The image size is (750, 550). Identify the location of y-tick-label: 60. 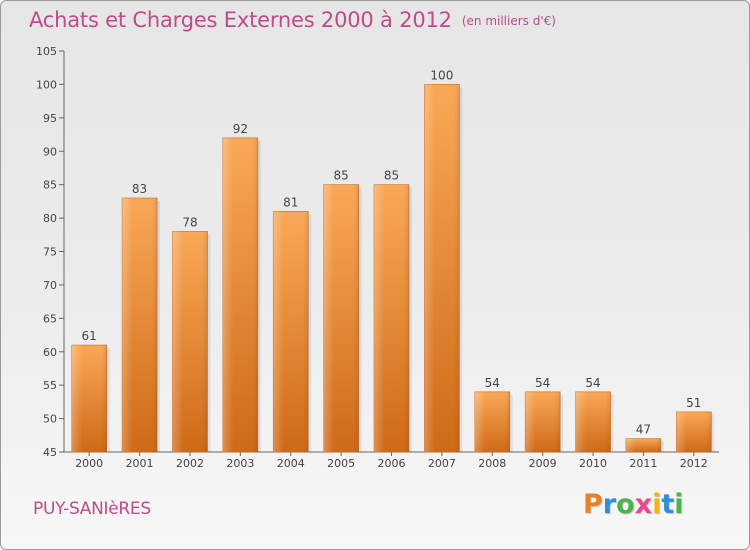
(50, 352).